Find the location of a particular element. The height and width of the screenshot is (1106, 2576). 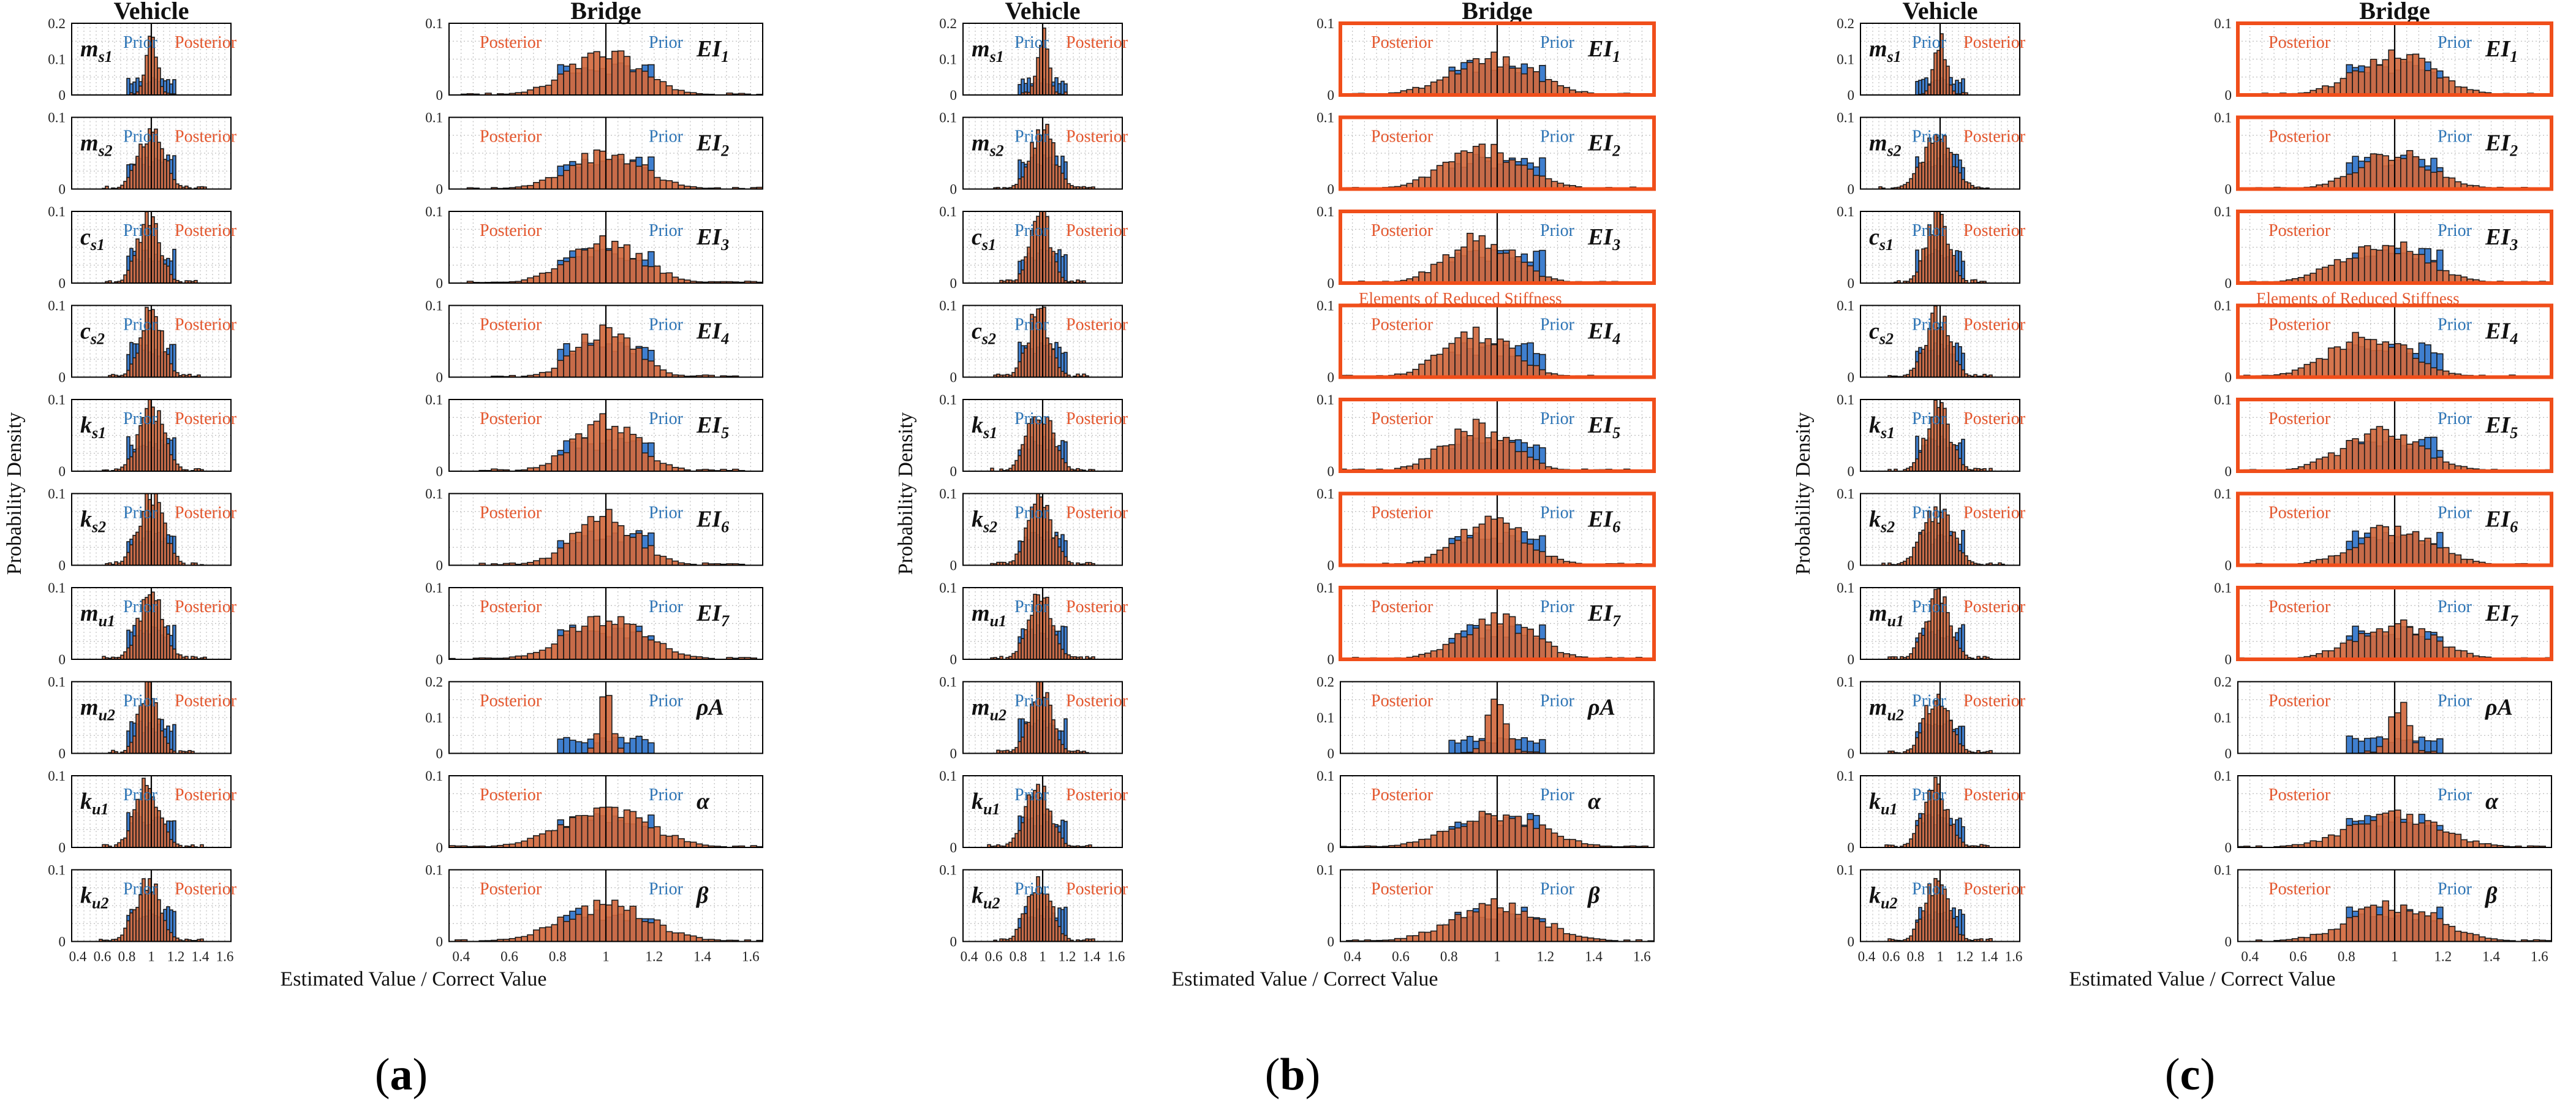

parameter-label: β is located at coordinates (1593, 896).